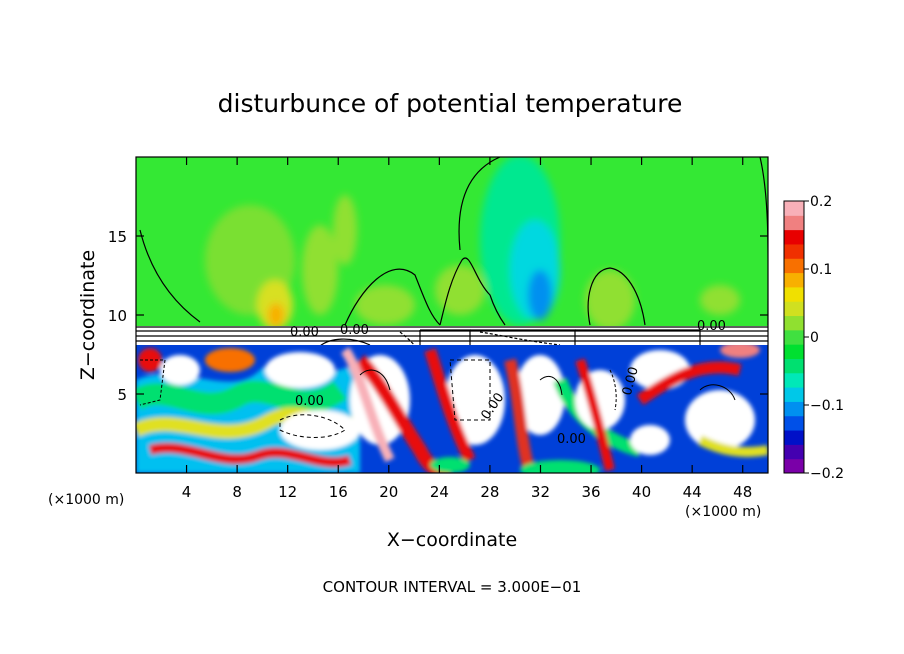 Image resolution: width=904 pixels, height=654 pixels. Describe the element at coordinates (821, 202) in the screenshot. I see `colorbar-tick-label: 0.2` at that location.